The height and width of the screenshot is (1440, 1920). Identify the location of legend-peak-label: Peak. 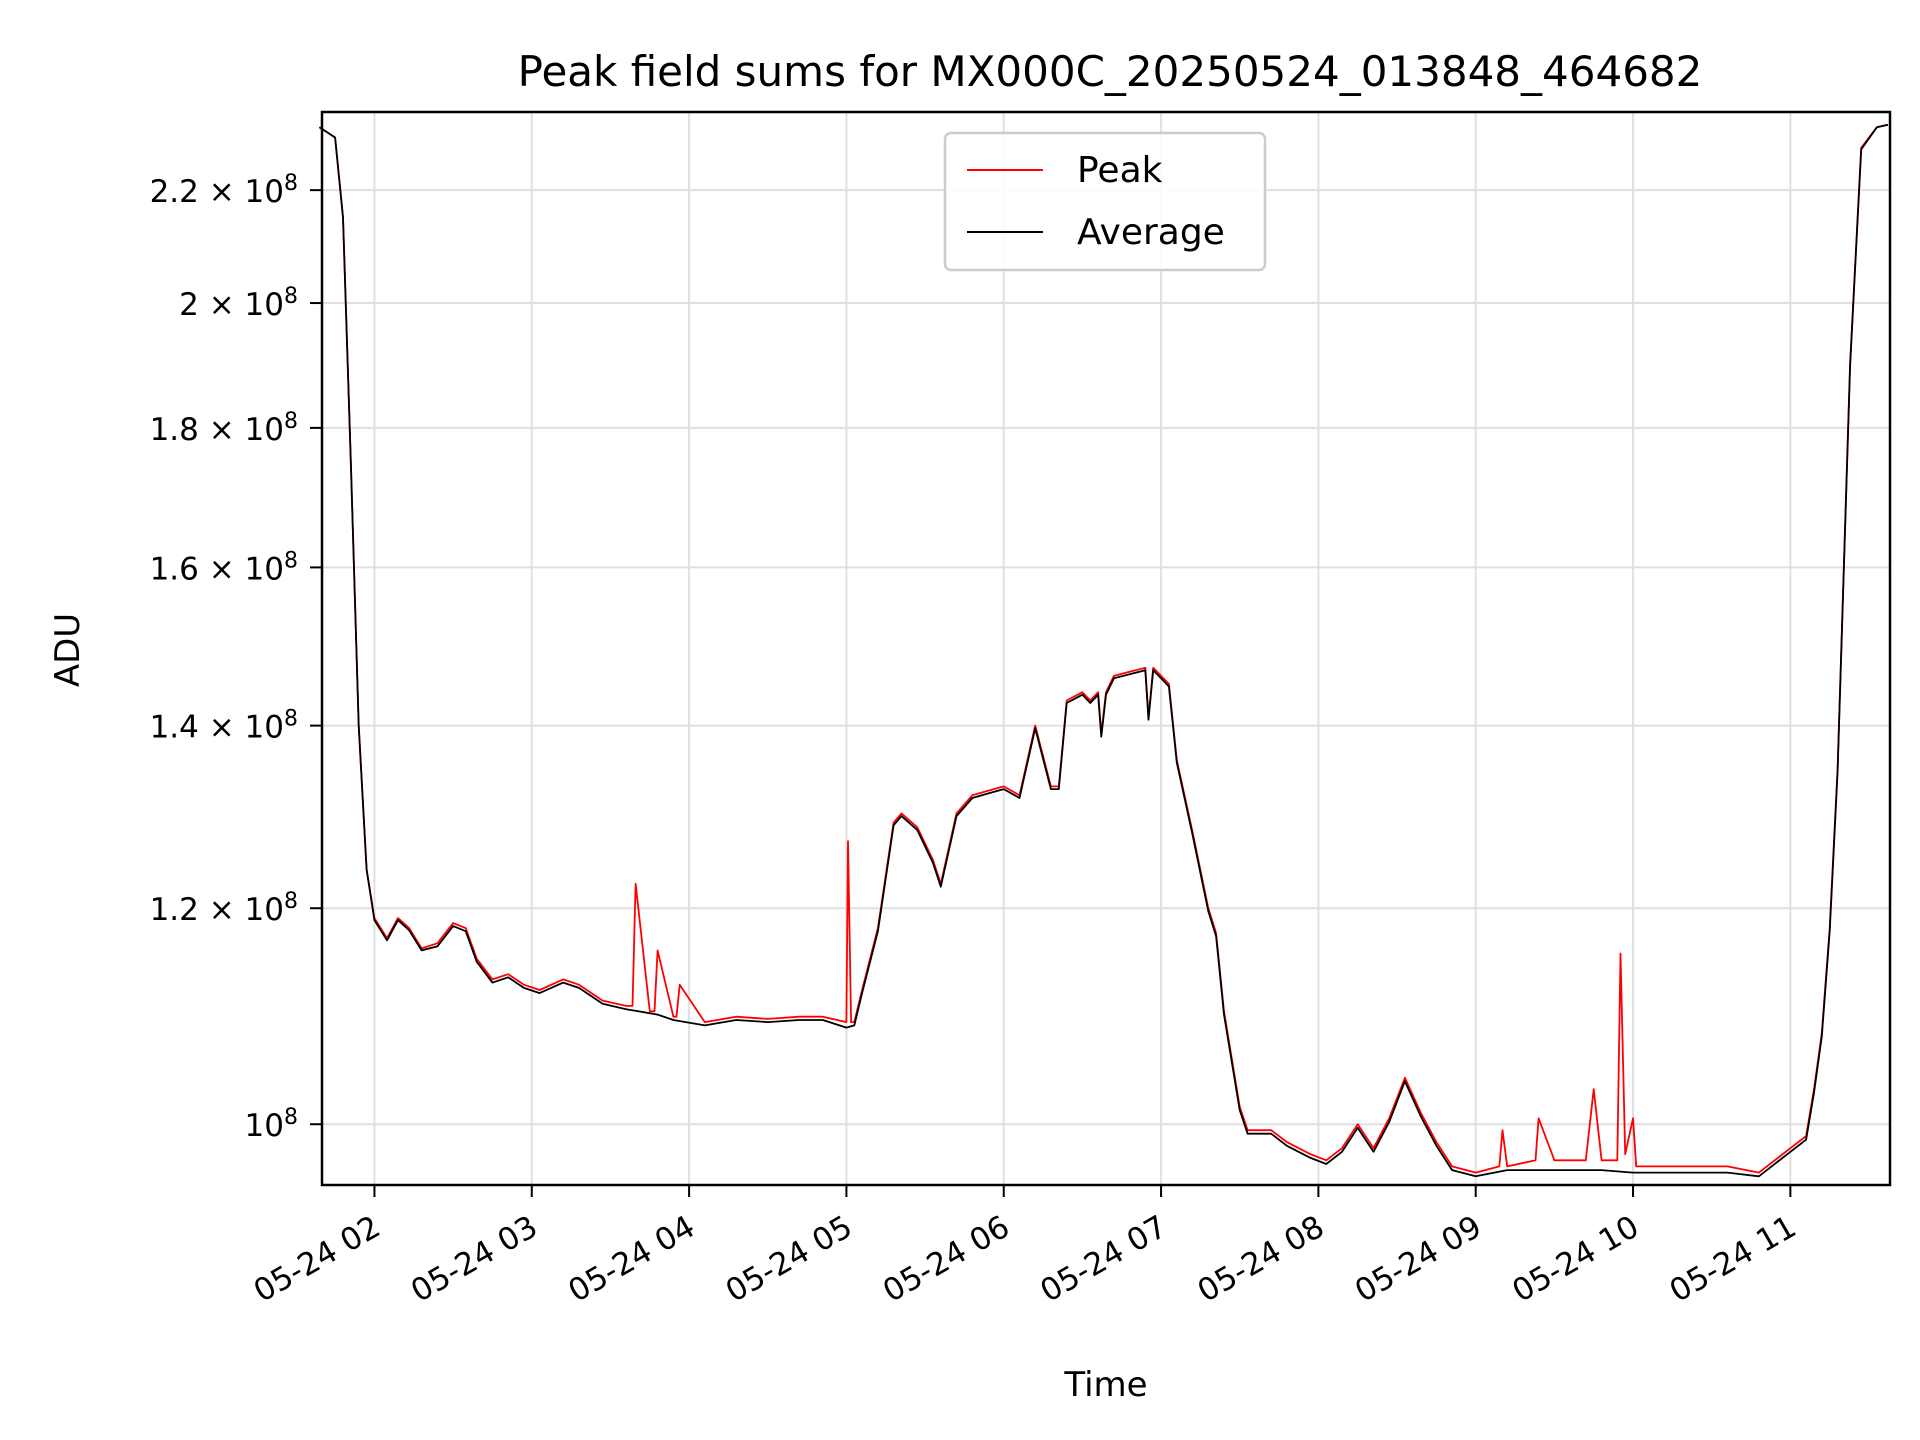
(1120, 170).